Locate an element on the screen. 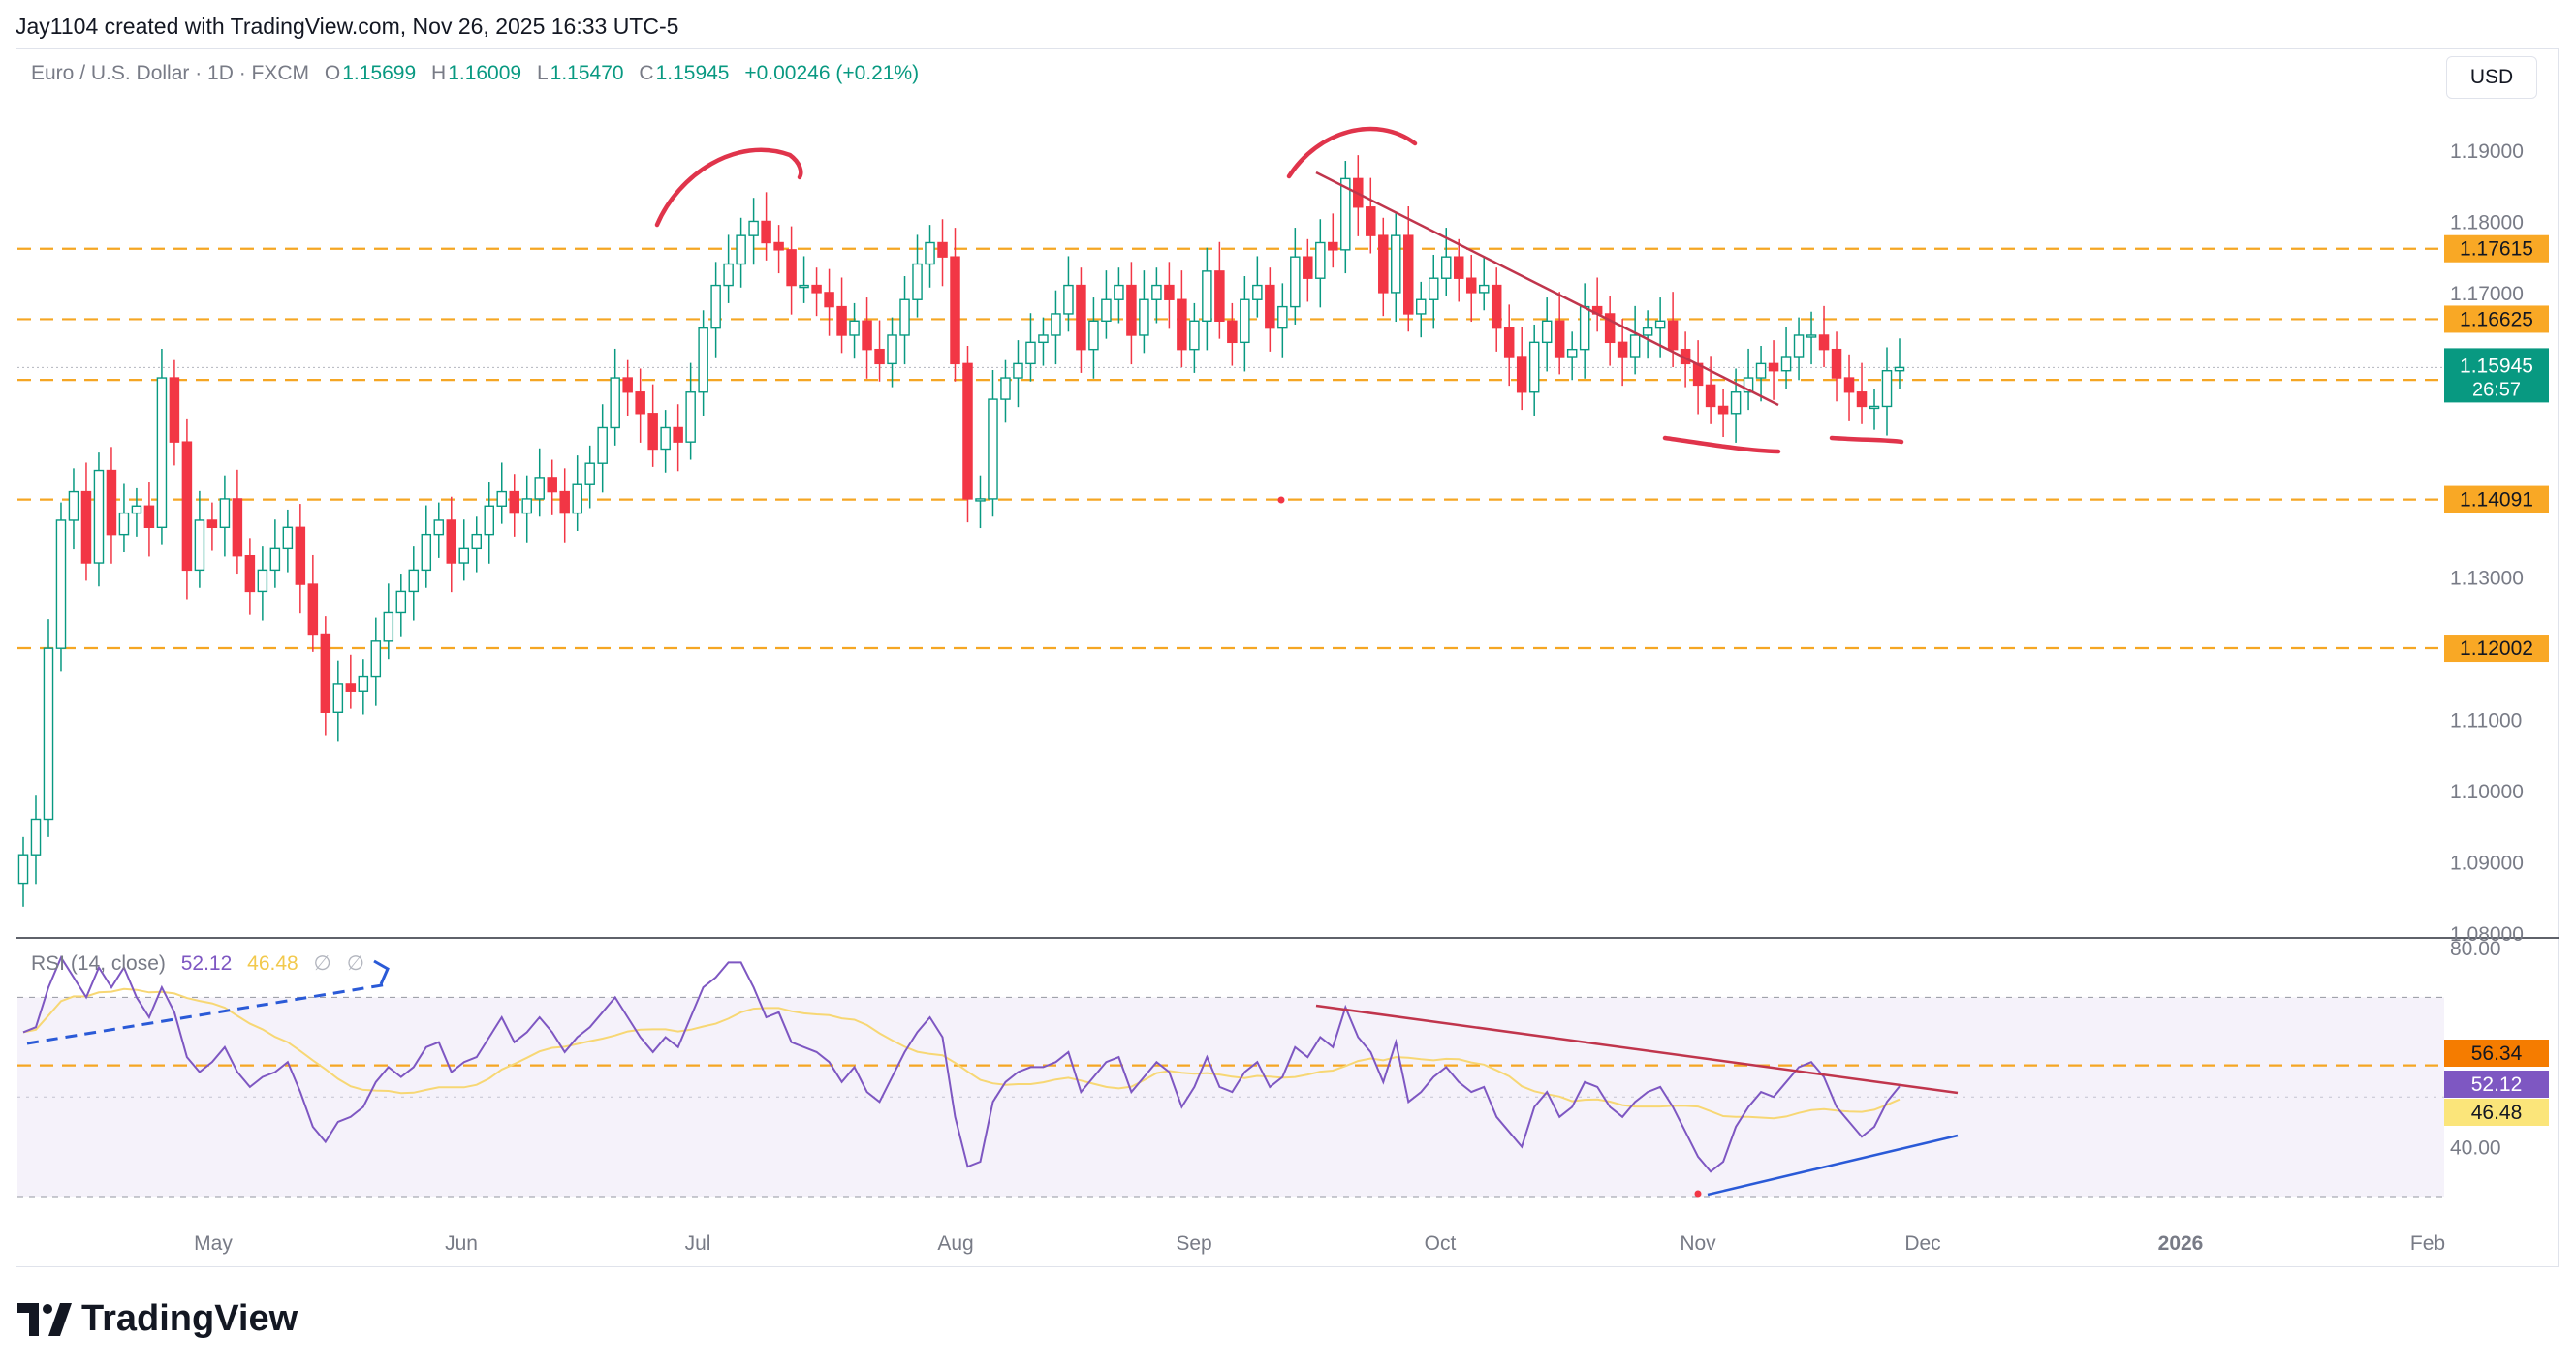  rsi-value-label: 56.34 is located at coordinates (2497, 1053).